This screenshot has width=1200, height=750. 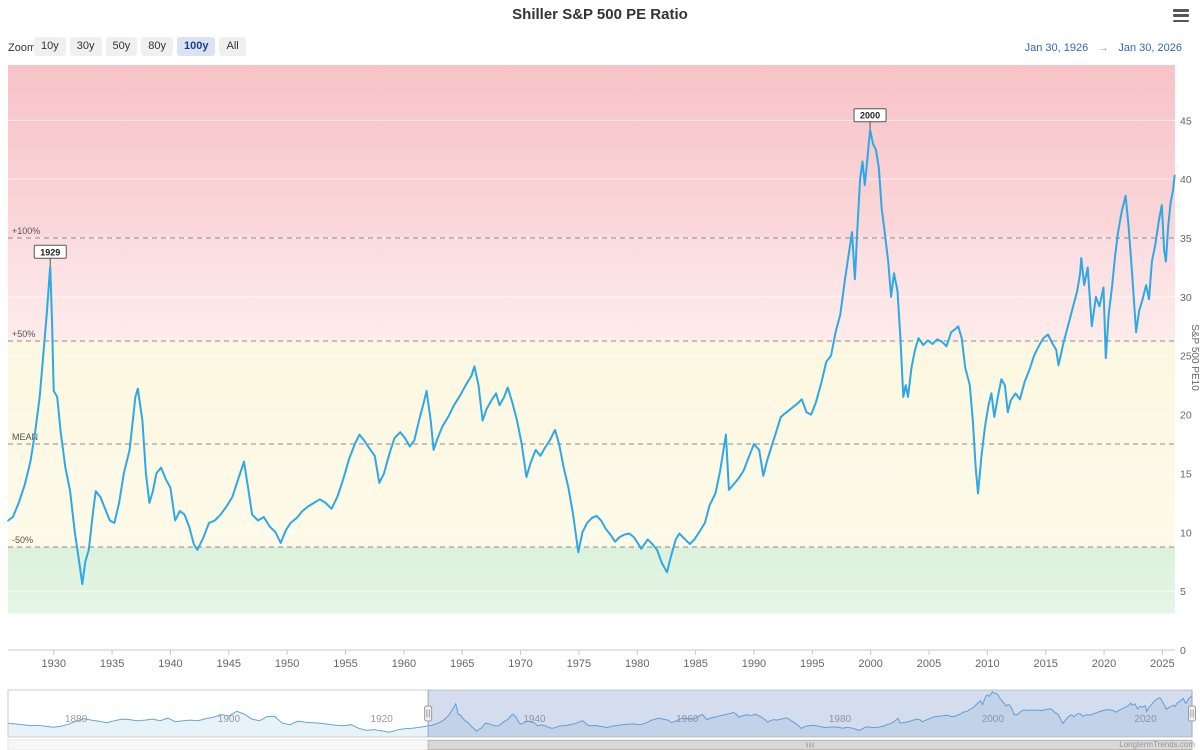 I want to click on svg-text: 1930, so click(x=54, y=664).